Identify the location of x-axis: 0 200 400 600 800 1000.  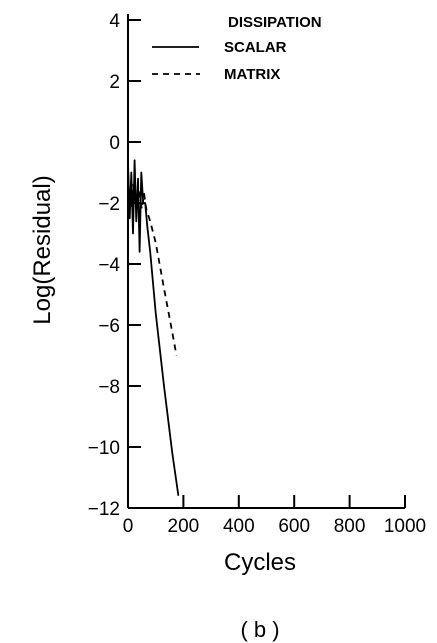
(274, 516).